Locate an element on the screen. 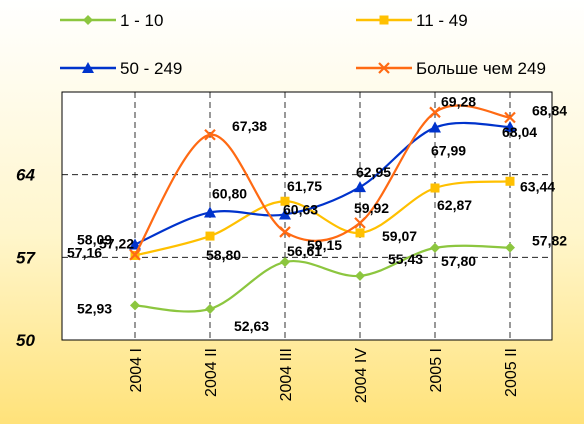  legend-label-1: 11 - 49 is located at coordinates (442, 20).